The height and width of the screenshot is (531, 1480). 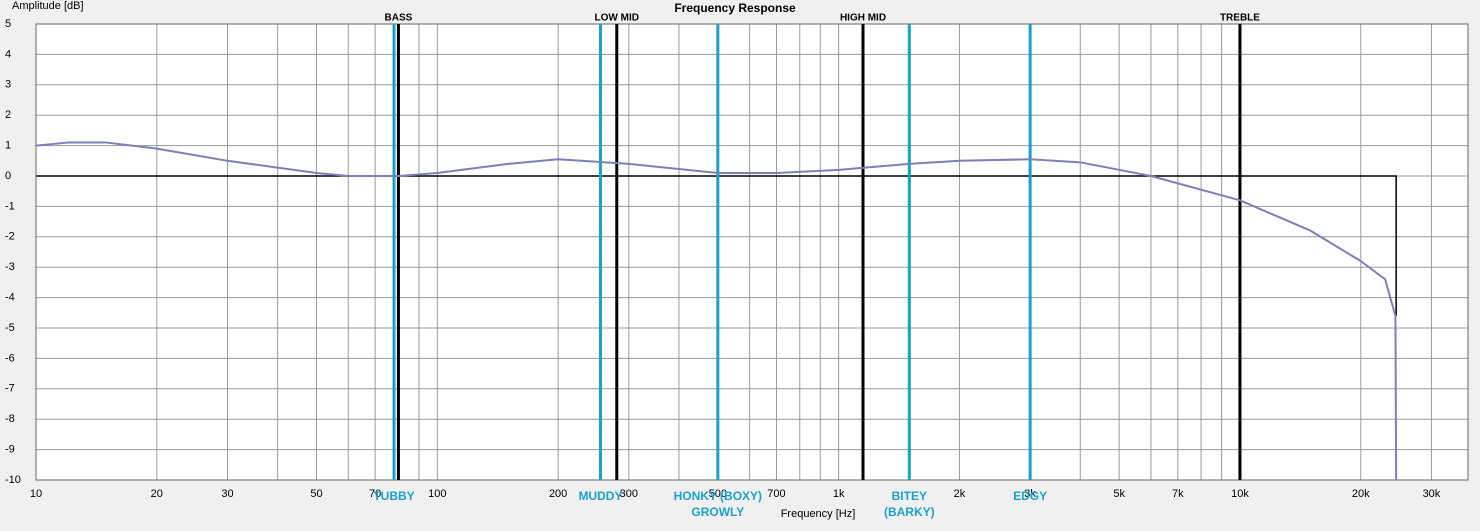 I want to click on x-tick-label: 500, so click(x=718, y=494).